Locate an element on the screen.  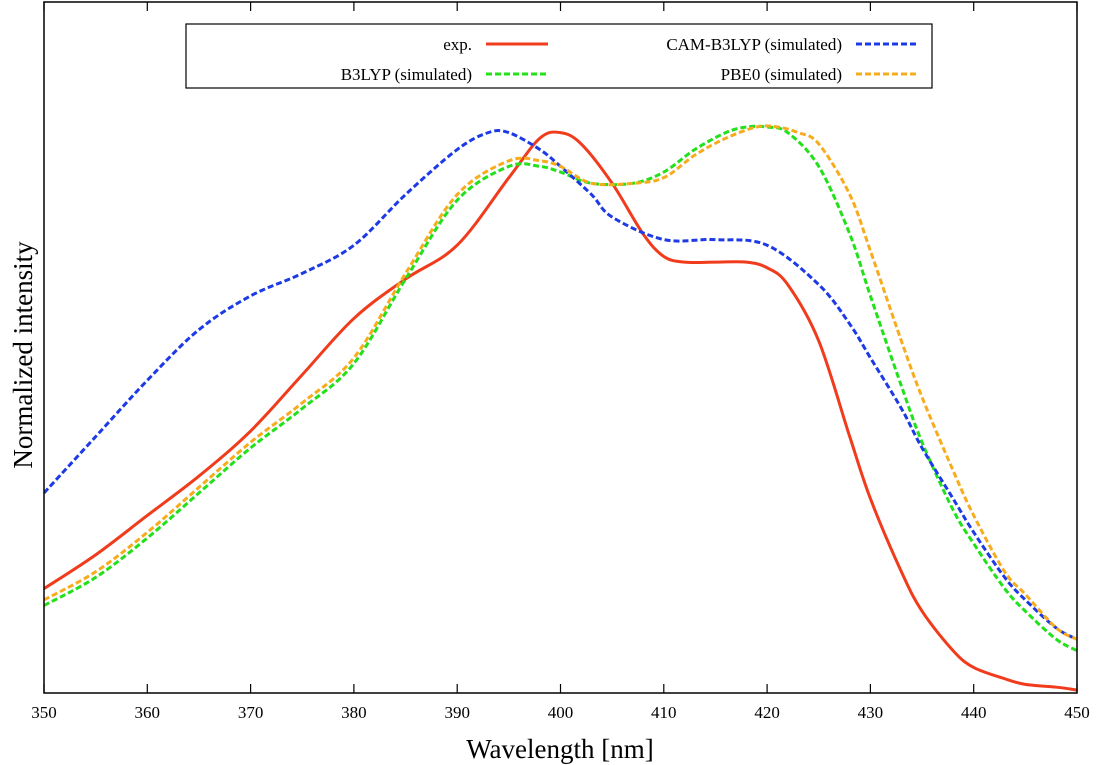
legend-label-3: PBE0 (simulated) is located at coordinates (781, 74).